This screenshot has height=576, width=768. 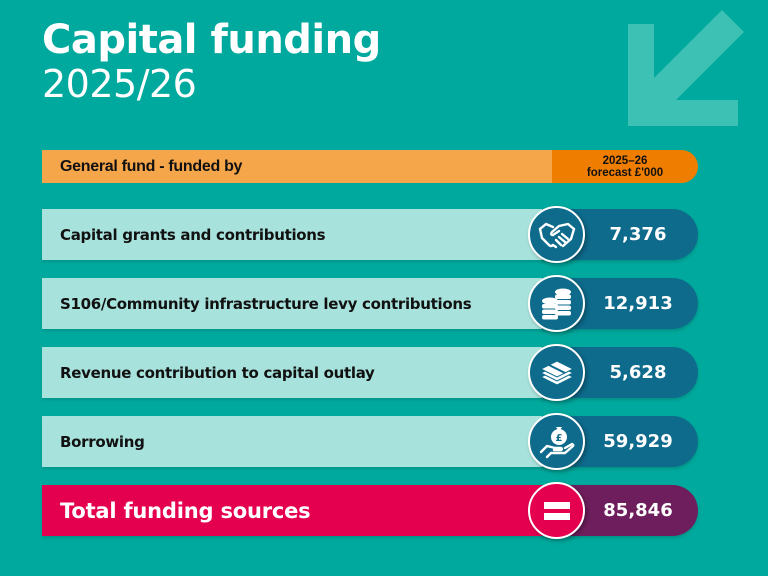 I want to click on total-row: Total funding sources 85,846, so click(x=370, y=510).